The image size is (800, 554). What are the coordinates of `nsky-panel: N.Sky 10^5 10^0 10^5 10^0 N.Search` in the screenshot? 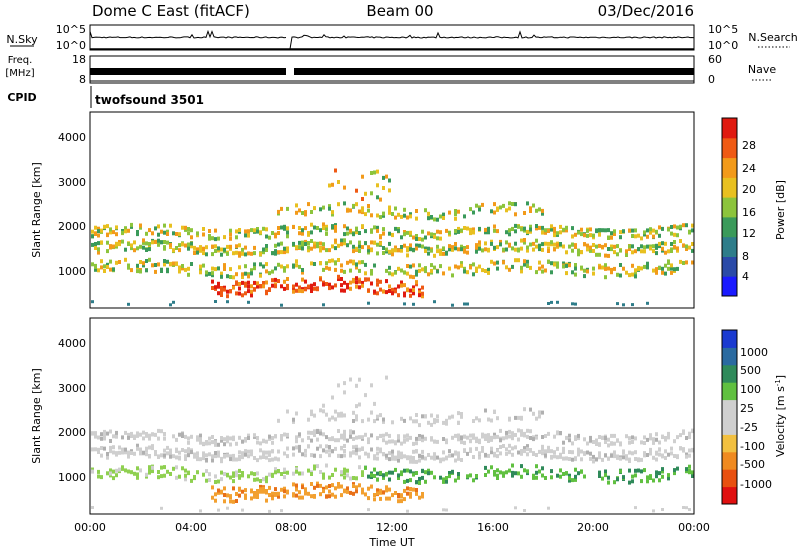 It's located at (401, 37).